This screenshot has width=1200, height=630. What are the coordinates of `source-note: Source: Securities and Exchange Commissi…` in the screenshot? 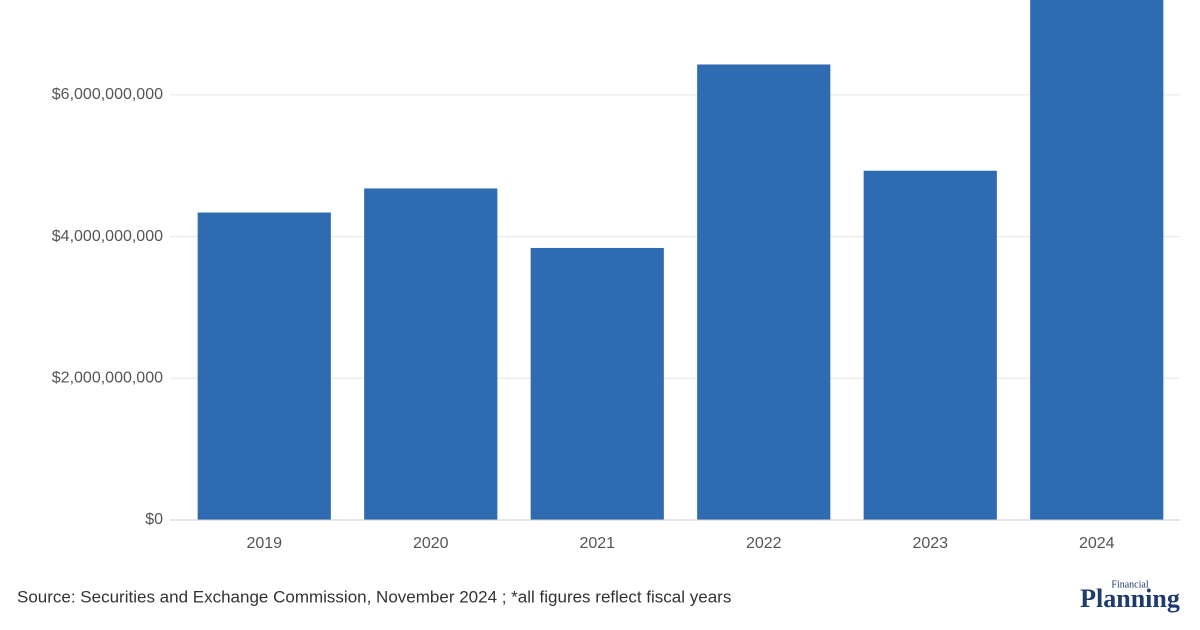 It's located at (374, 596).